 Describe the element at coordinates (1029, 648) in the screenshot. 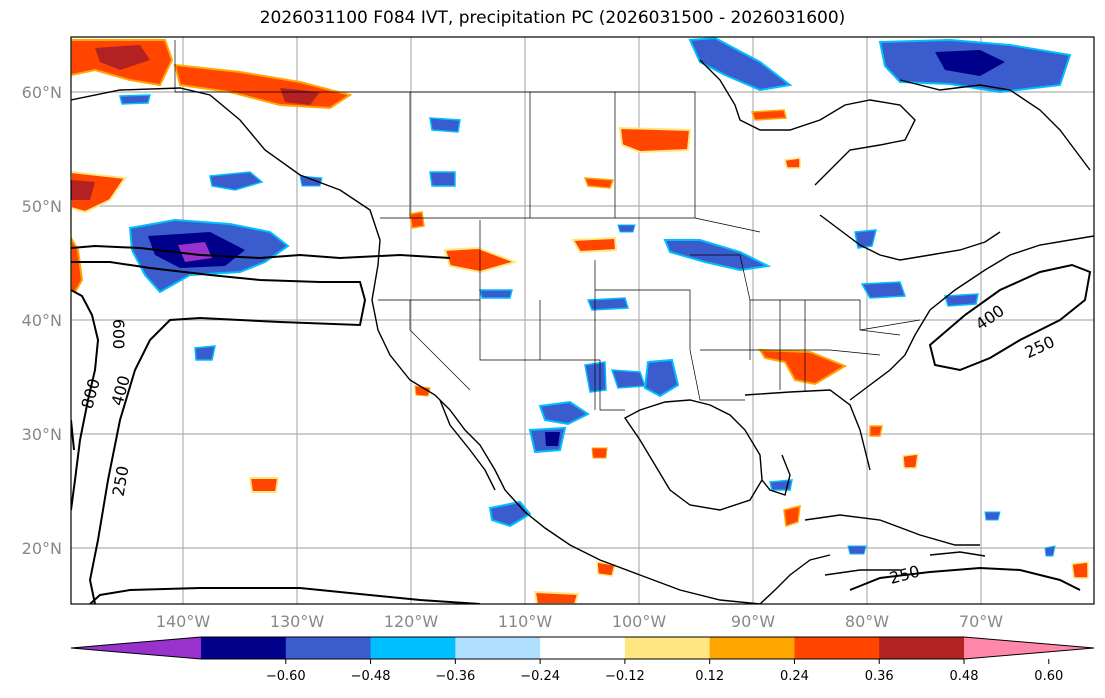

I see `colorbar-extend-high` at that location.